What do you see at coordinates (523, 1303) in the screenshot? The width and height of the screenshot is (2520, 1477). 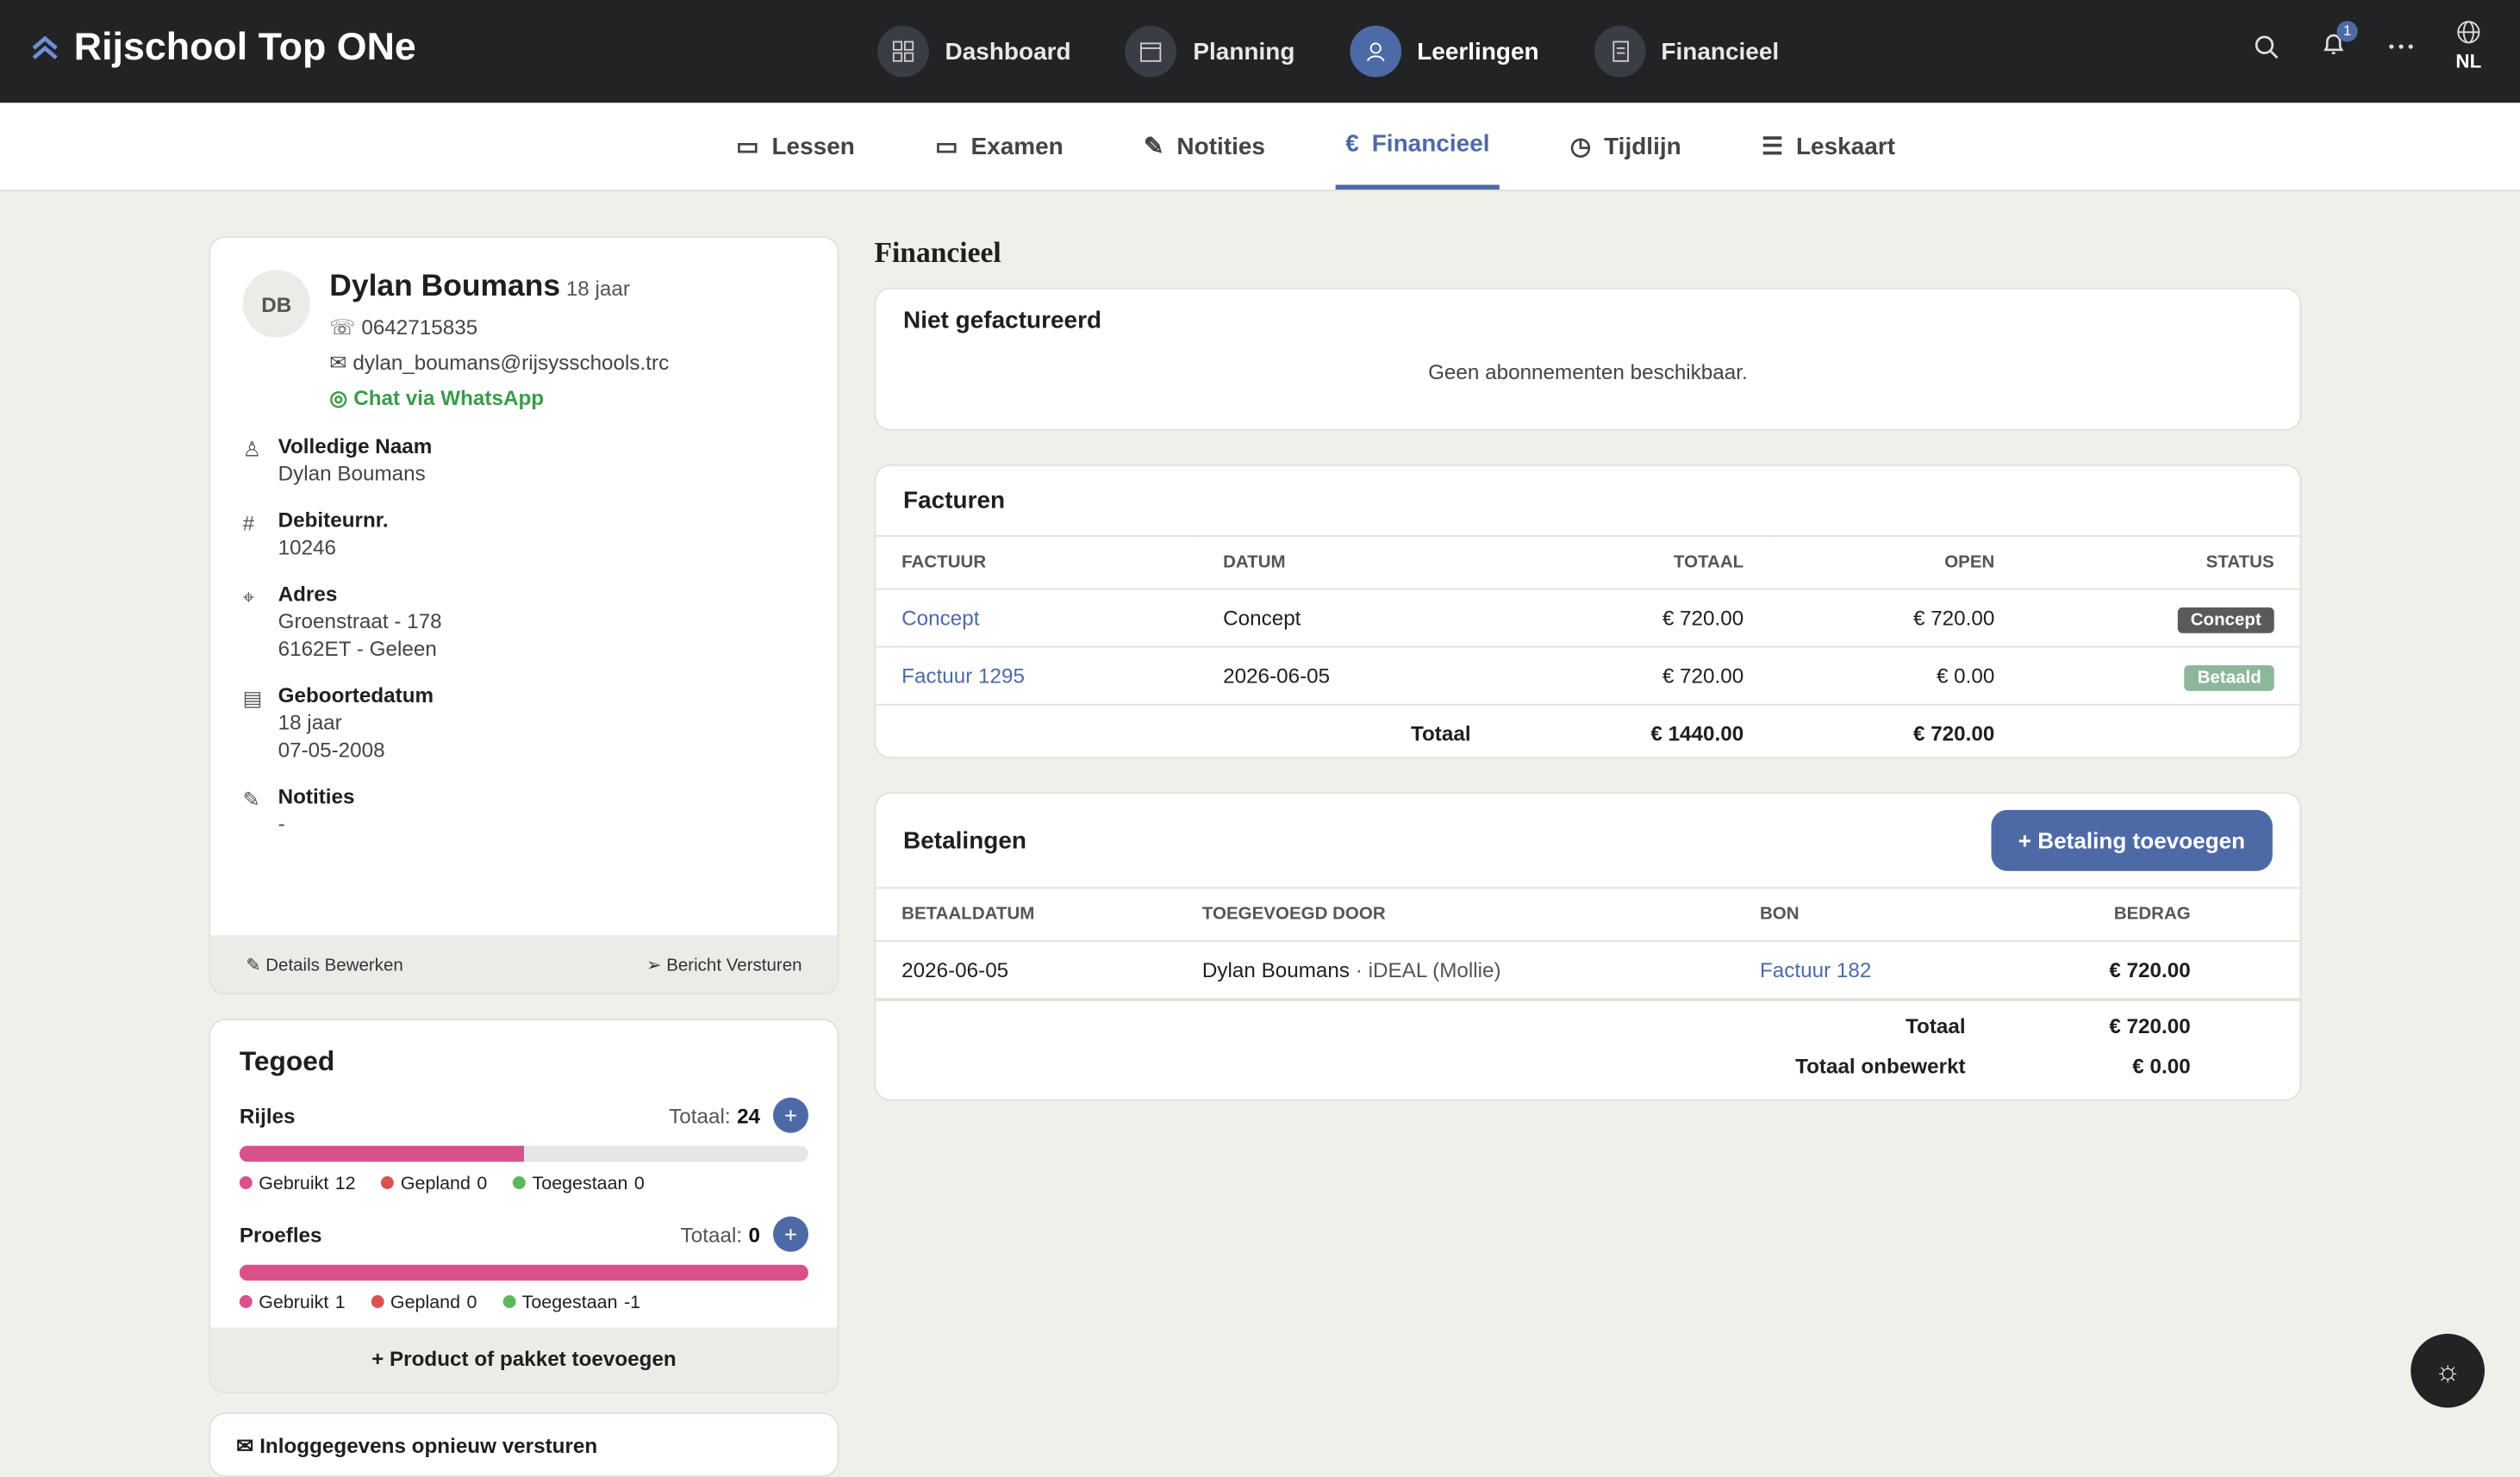 I see `credit-legend: Gebruikt 1 Gepland 0 Toegestaan -1` at bounding box center [523, 1303].